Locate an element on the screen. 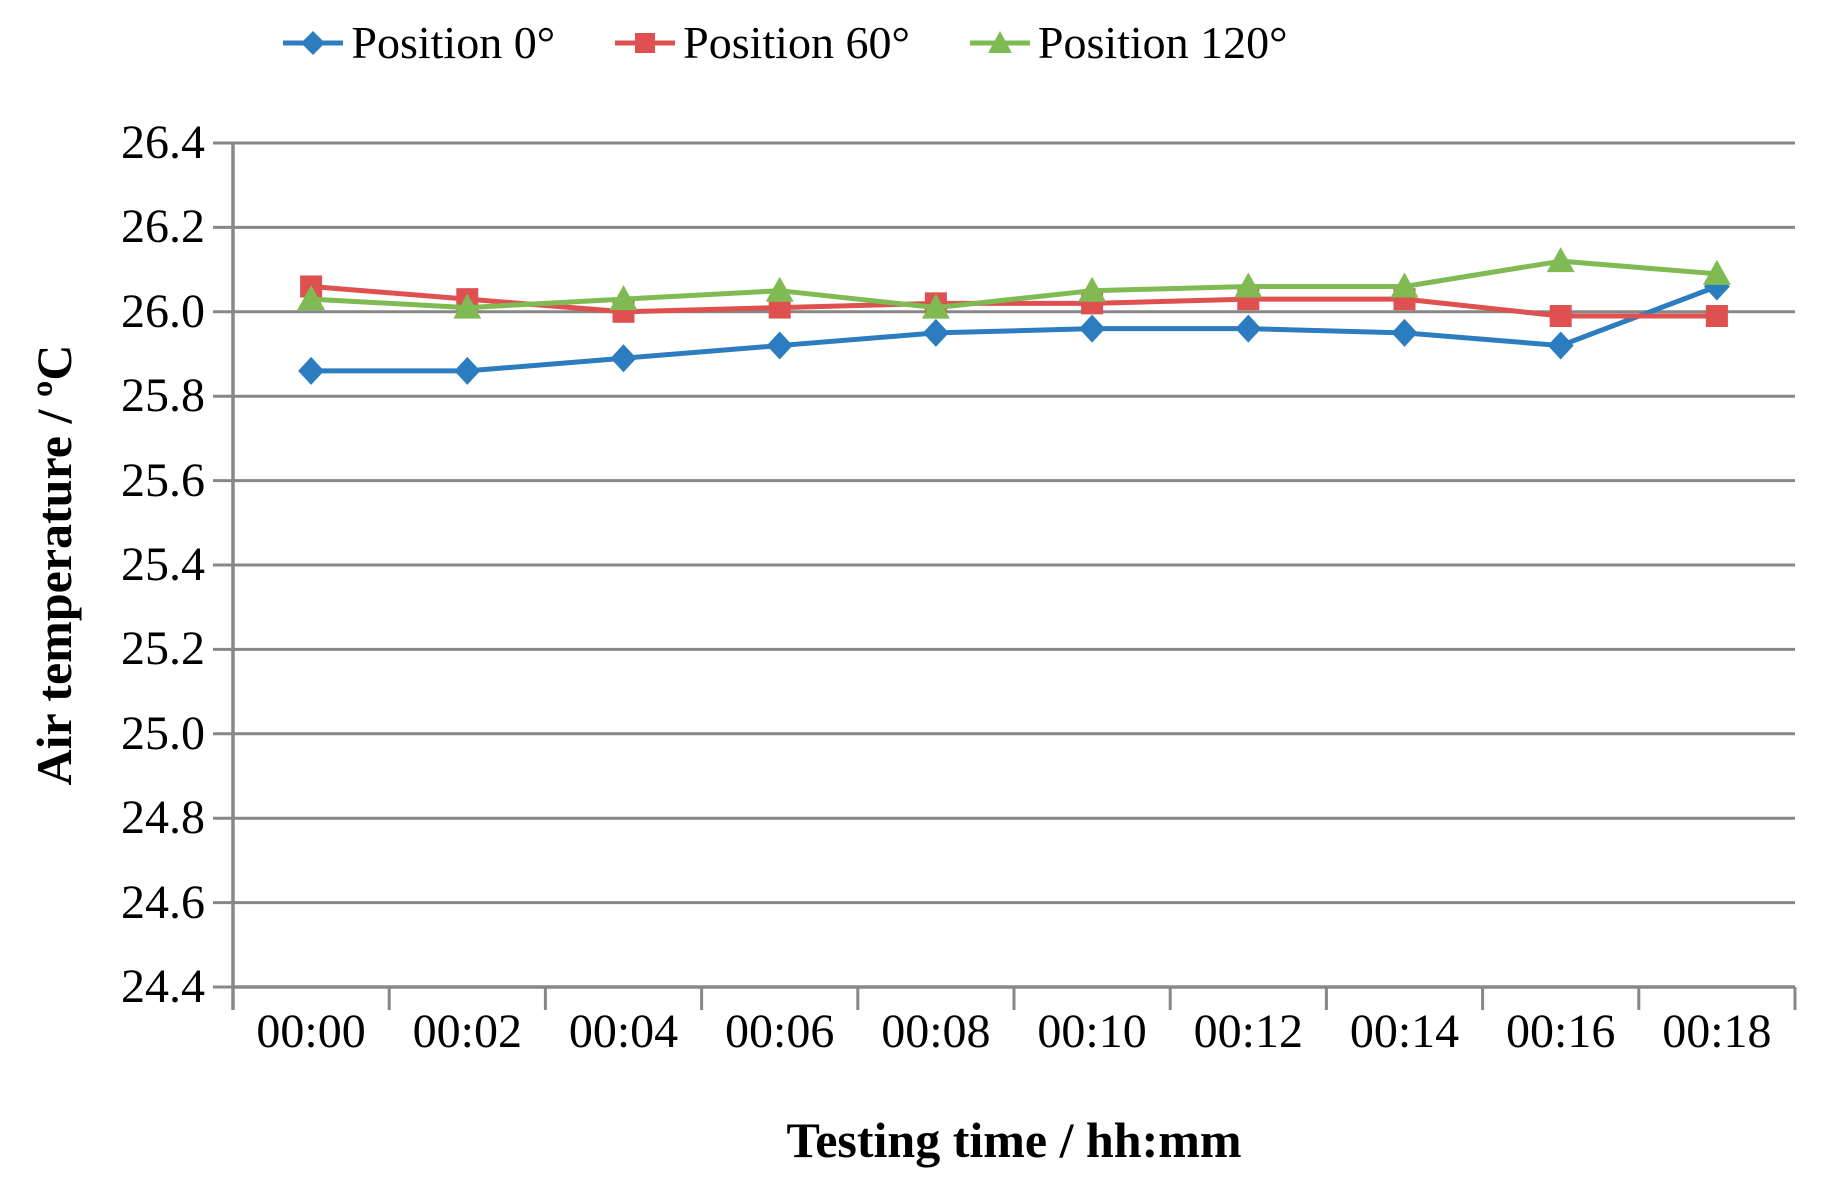 The width and height of the screenshot is (1835, 1191). y-tick-label: 26.4 is located at coordinates (163, 142).